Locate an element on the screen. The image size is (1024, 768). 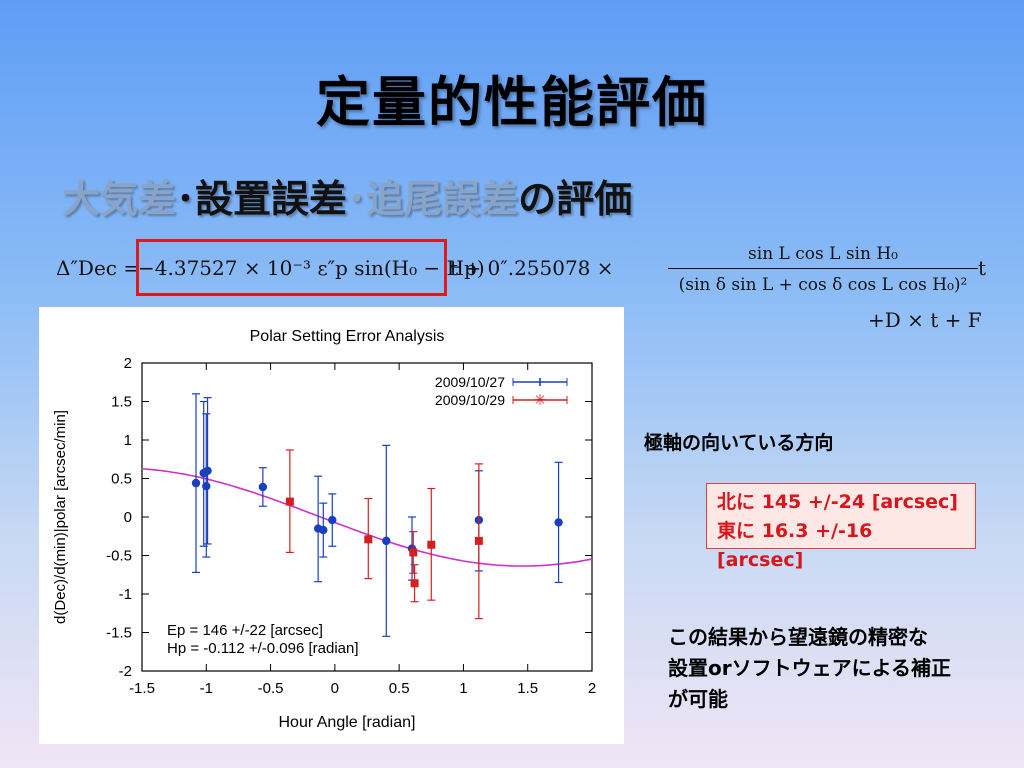
formula-term3: t is located at coordinates (982, 268).